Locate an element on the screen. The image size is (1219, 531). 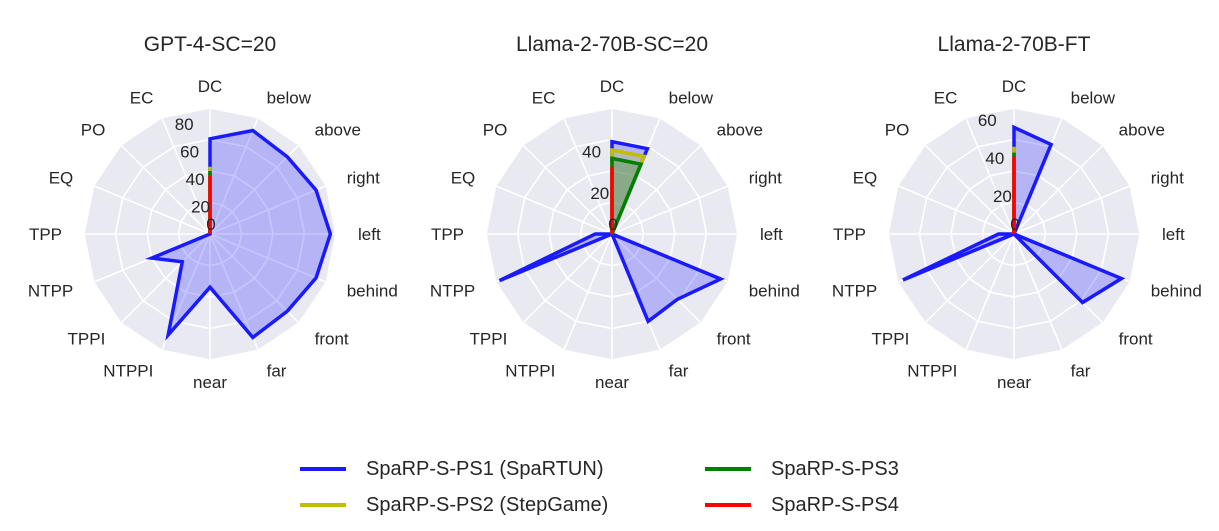
legend-item-ps4: SpaRP-S-PS4 is located at coordinates (802, 505).